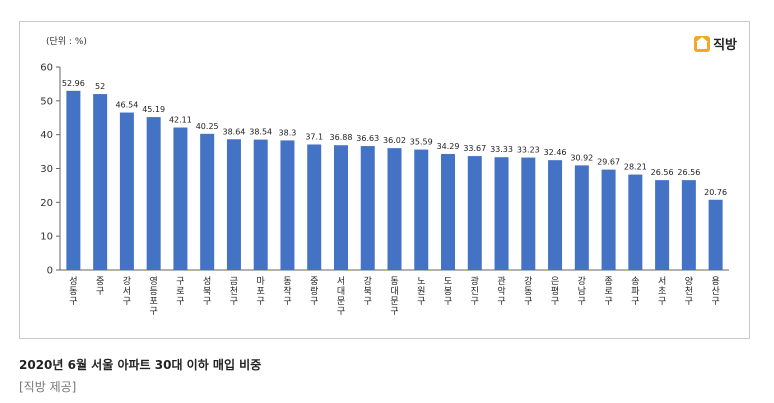  I want to click on y-tick-label: 60, so click(46, 68).